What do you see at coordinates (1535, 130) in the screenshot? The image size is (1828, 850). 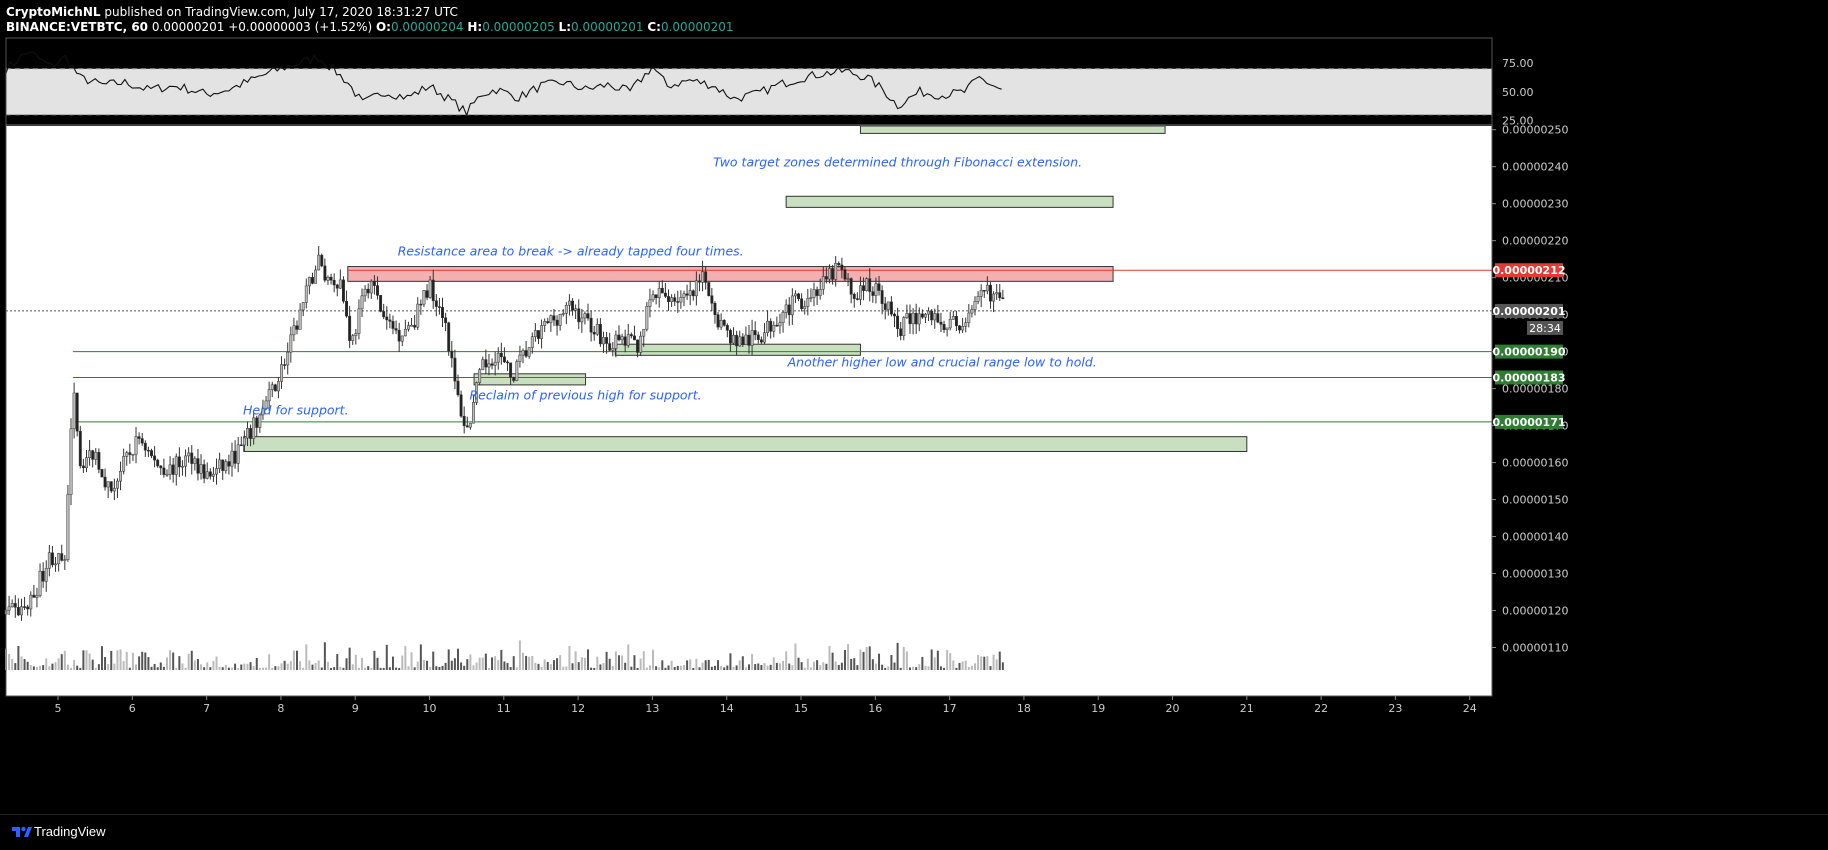 I see `price-tick-label: 0.00000250` at bounding box center [1535, 130].